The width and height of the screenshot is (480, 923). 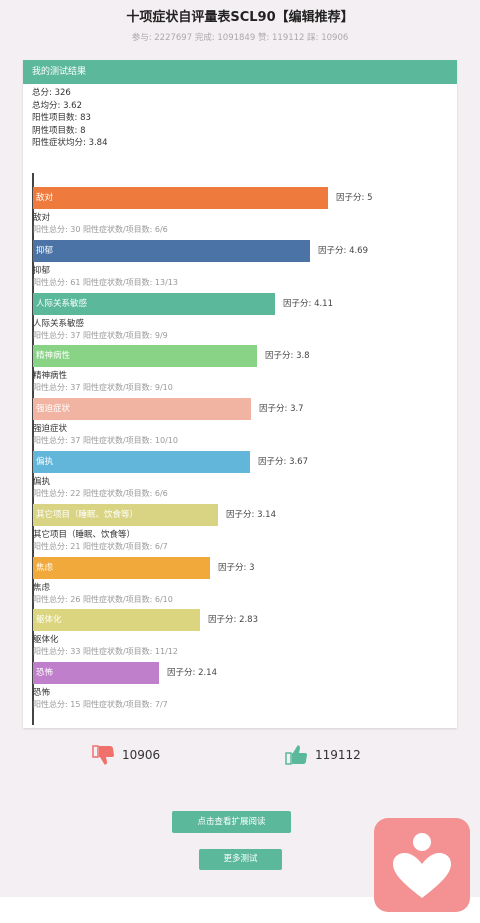 What do you see at coordinates (96, 673) in the screenshot?
I see `factor-bar: 恐怖` at bounding box center [96, 673].